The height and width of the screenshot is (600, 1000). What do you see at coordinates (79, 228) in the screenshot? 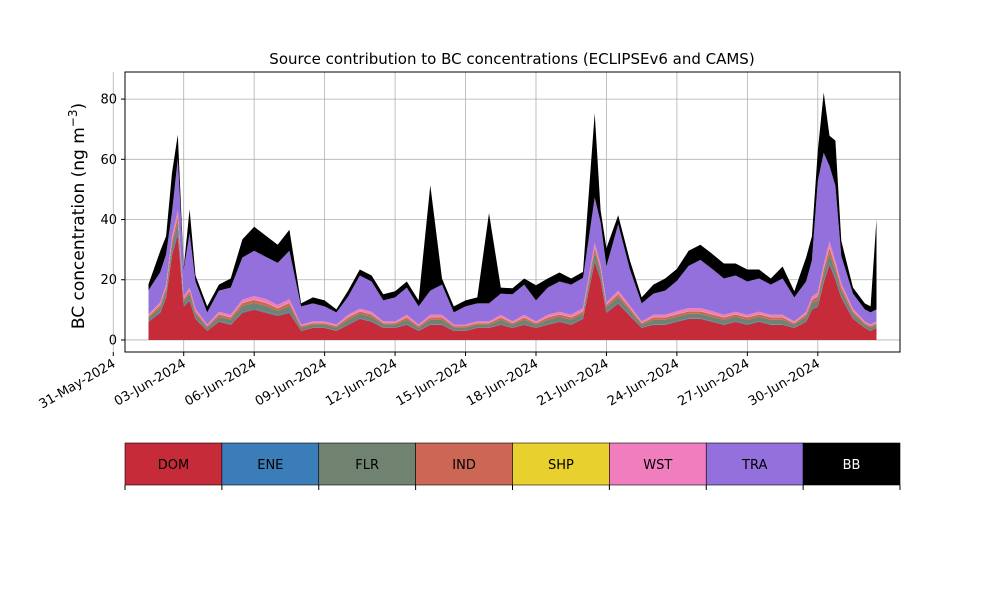
I see `y-axis-label-text: BC concentration (ng m` at bounding box center [79, 228].